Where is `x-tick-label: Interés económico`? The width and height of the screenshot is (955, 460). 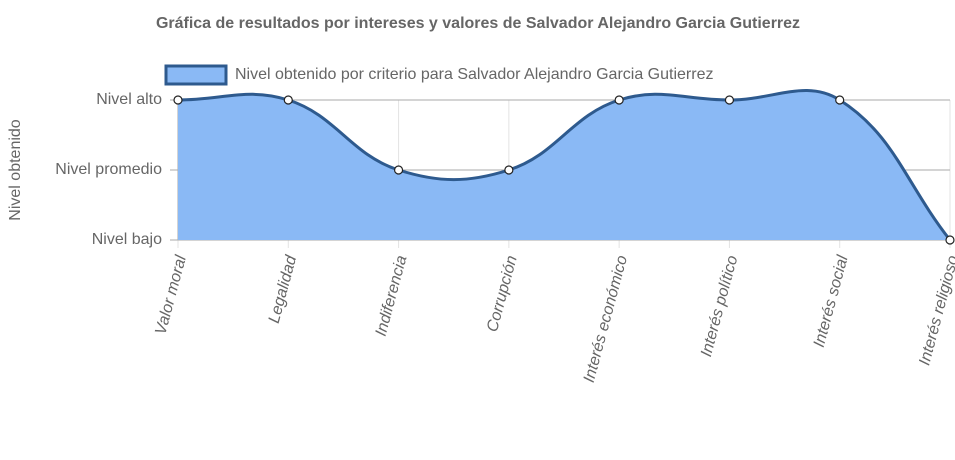
x-tick-label: Interés económico is located at coordinates (606, 319).